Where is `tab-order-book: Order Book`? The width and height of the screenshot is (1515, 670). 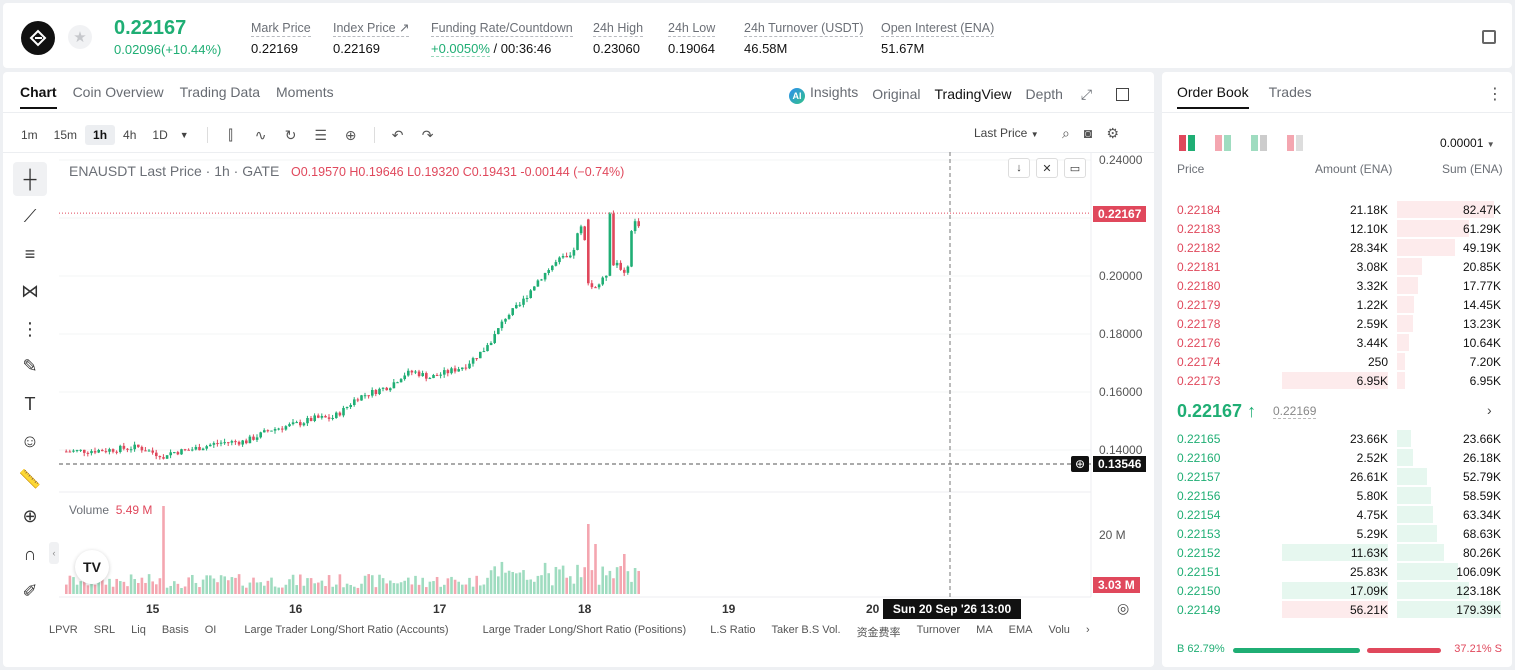
tab-order-book: Order Book is located at coordinates (1213, 96).